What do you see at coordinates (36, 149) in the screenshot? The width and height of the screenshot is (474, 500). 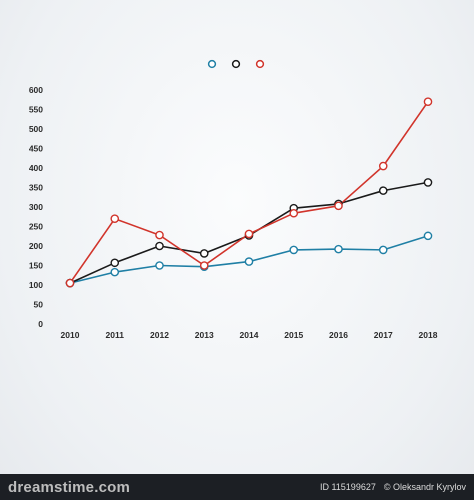 I see `y-tick-label: 450` at bounding box center [36, 149].